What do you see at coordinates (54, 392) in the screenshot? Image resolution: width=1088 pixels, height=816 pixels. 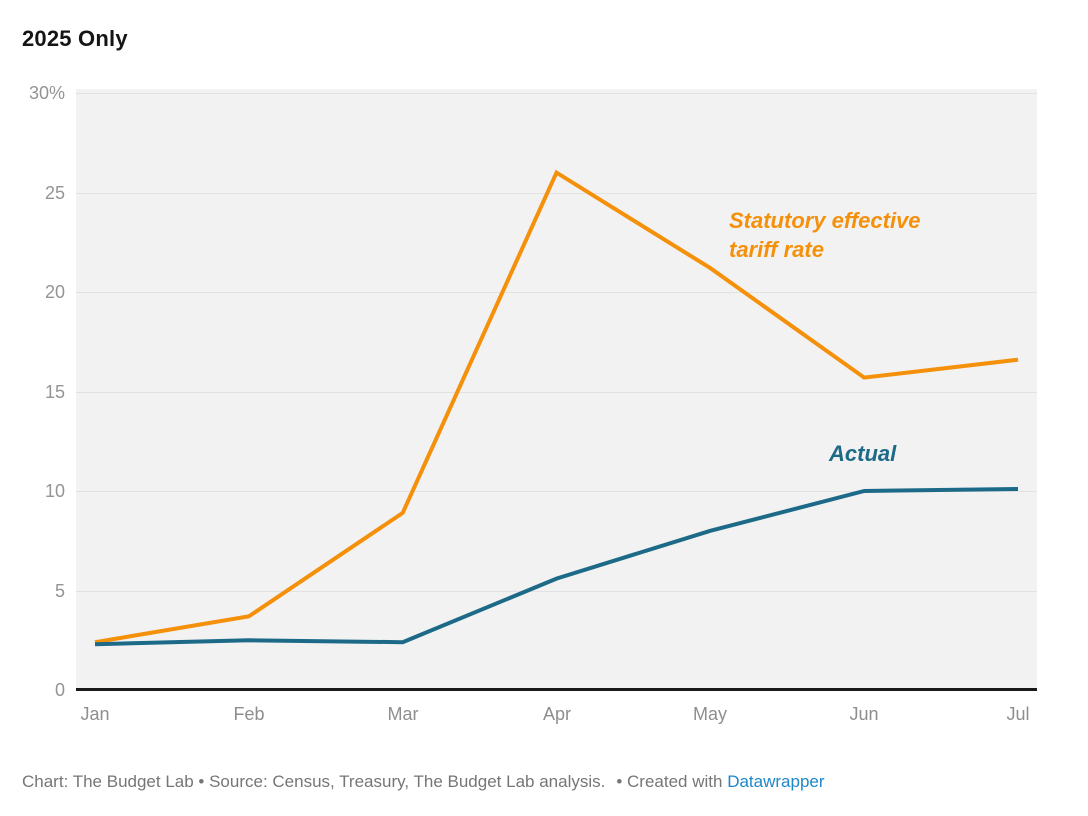 I see `y-tick-label-15: 15` at bounding box center [54, 392].